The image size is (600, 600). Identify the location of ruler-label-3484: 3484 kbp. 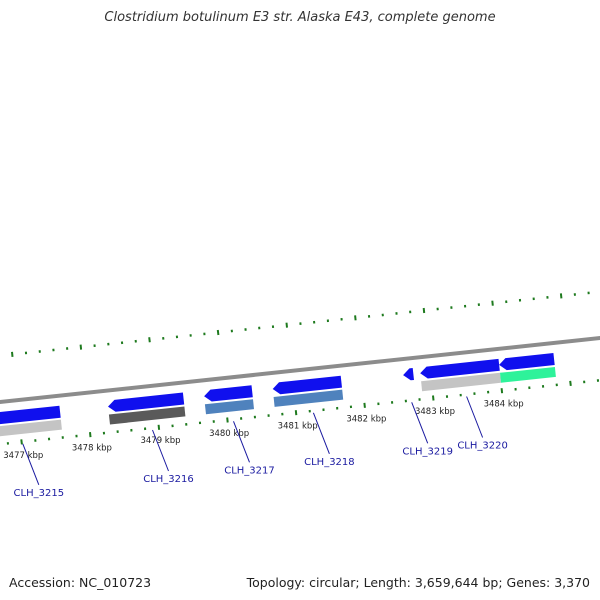
(504, 405).